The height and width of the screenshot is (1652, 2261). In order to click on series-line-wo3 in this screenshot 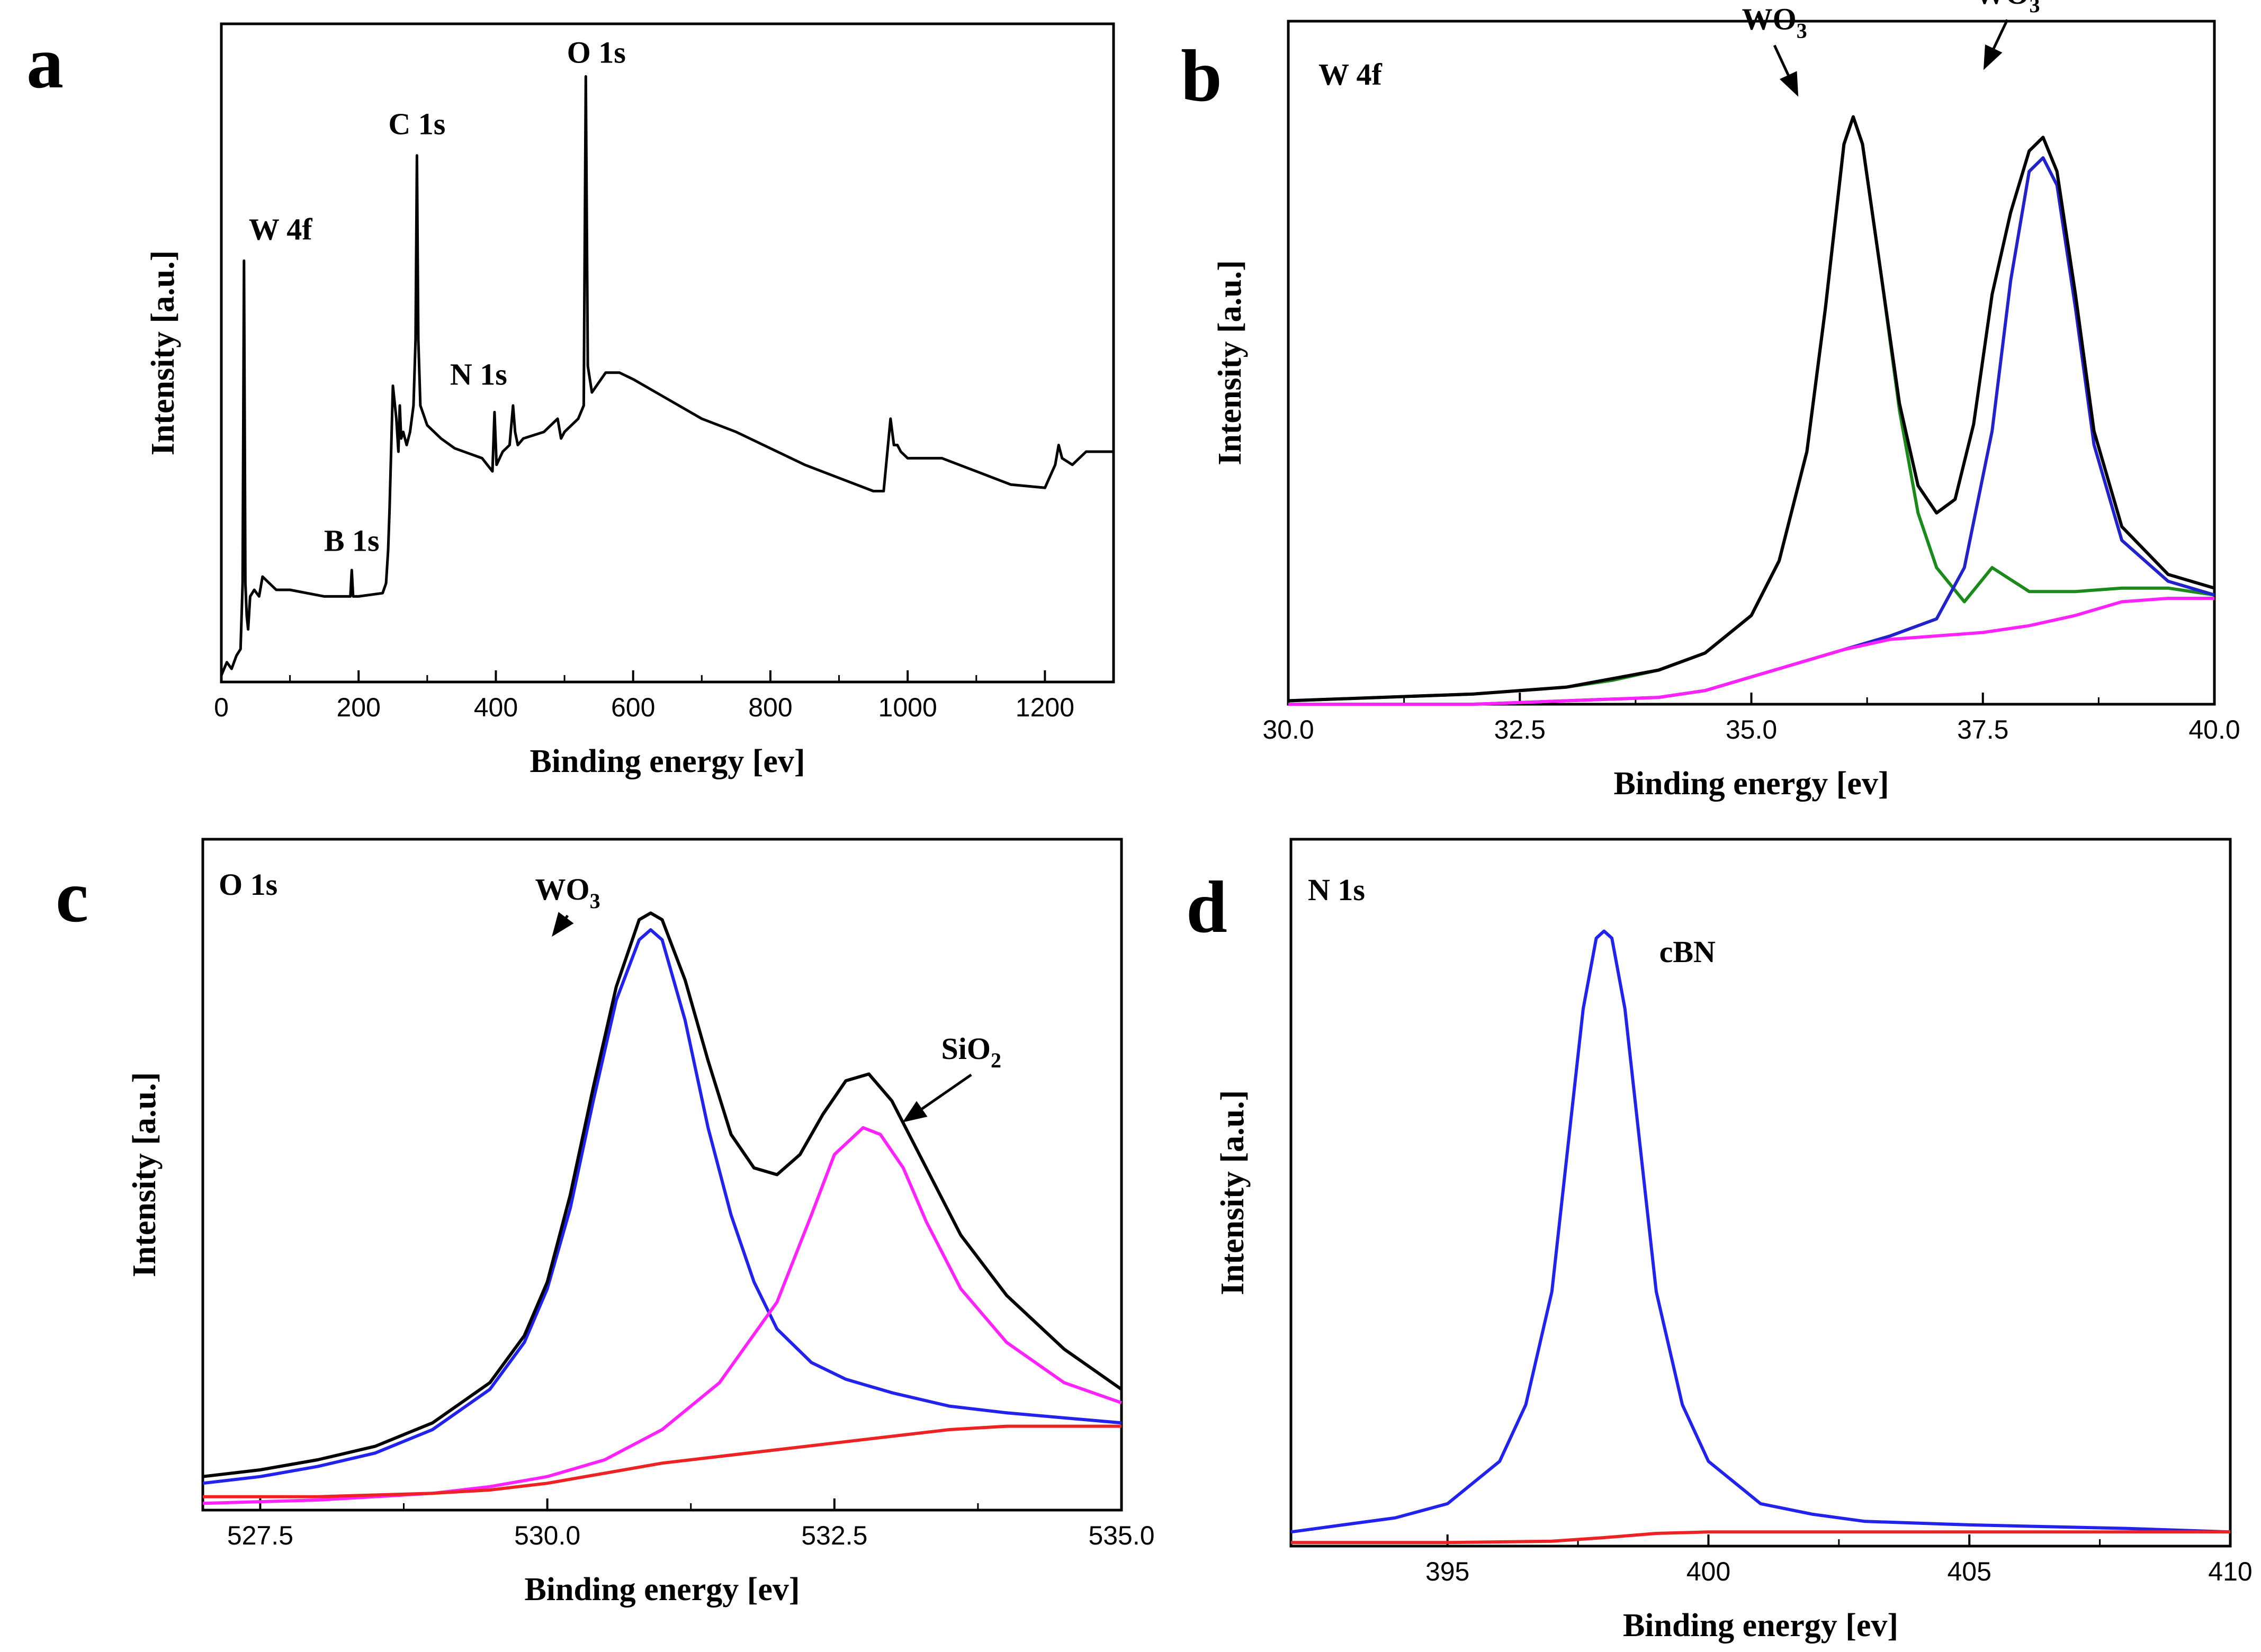, I will do `click(662, 1206)`.